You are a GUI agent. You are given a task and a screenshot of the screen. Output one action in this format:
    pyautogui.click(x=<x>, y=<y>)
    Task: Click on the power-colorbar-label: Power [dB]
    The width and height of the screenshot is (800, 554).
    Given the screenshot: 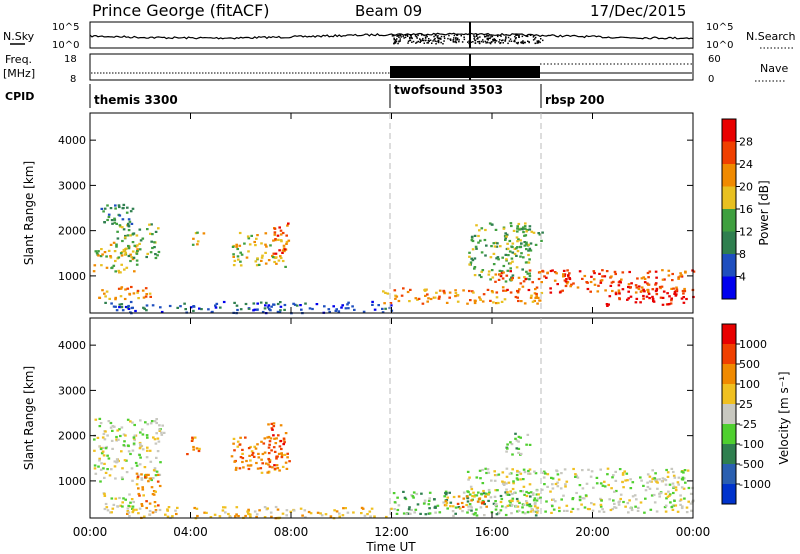 What is the action you would take?
    pyautogui.click(x=764, y=212)
    